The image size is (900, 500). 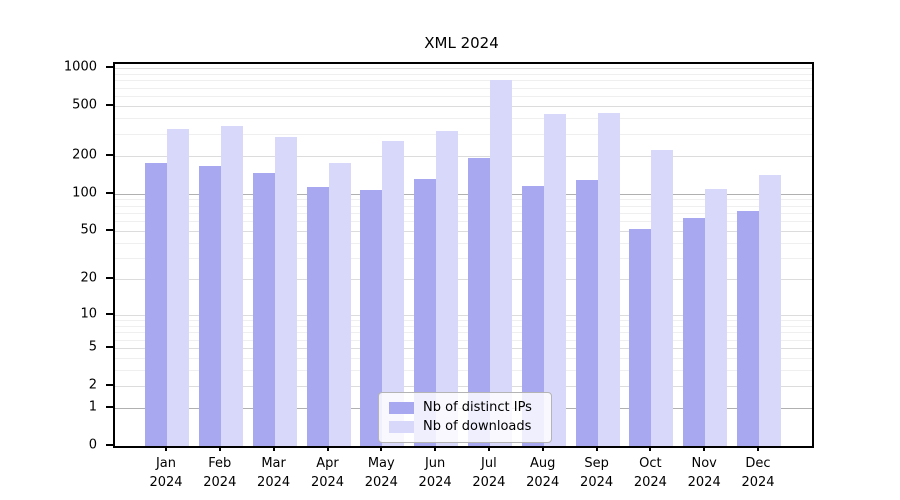 I want to click on x-tick-label-jul: Jul 2024, so click(x=488, y=473).